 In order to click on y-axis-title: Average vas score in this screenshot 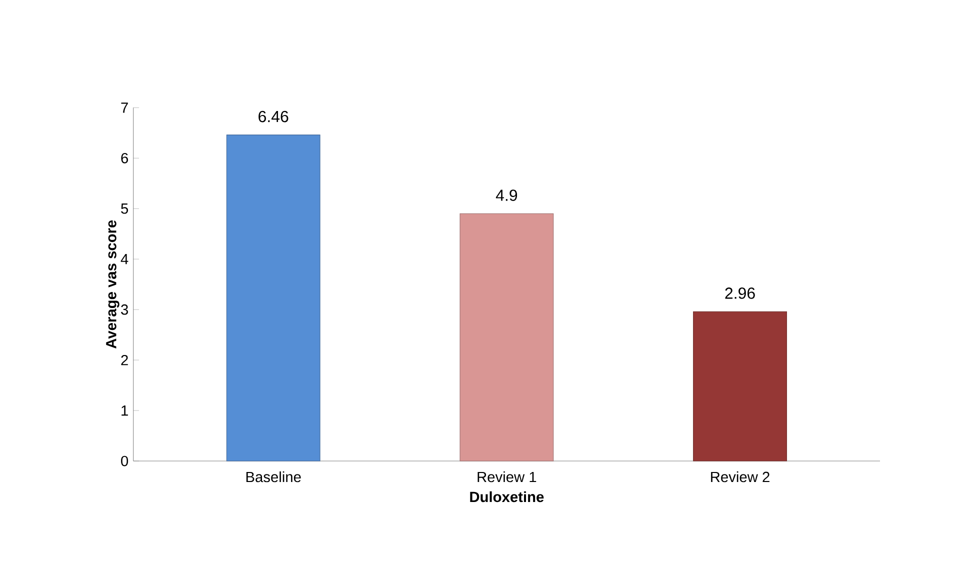, I will do `click(113, 284)`.